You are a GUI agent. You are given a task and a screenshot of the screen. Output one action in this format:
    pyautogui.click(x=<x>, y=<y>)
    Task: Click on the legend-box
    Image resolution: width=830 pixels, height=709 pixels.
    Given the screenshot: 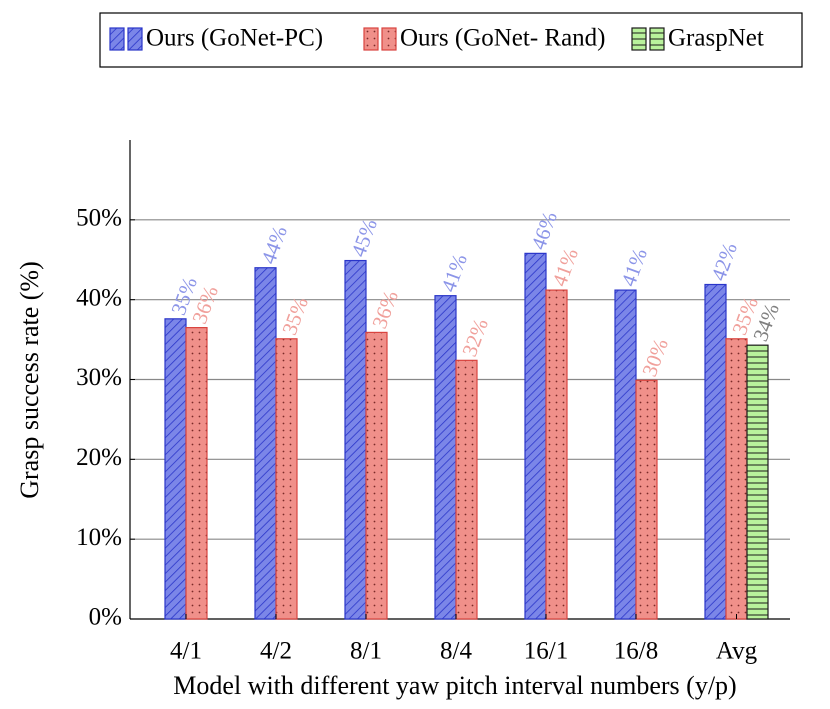 What is the action you would take?
    pyautogui.click(x=451, y=40)
    